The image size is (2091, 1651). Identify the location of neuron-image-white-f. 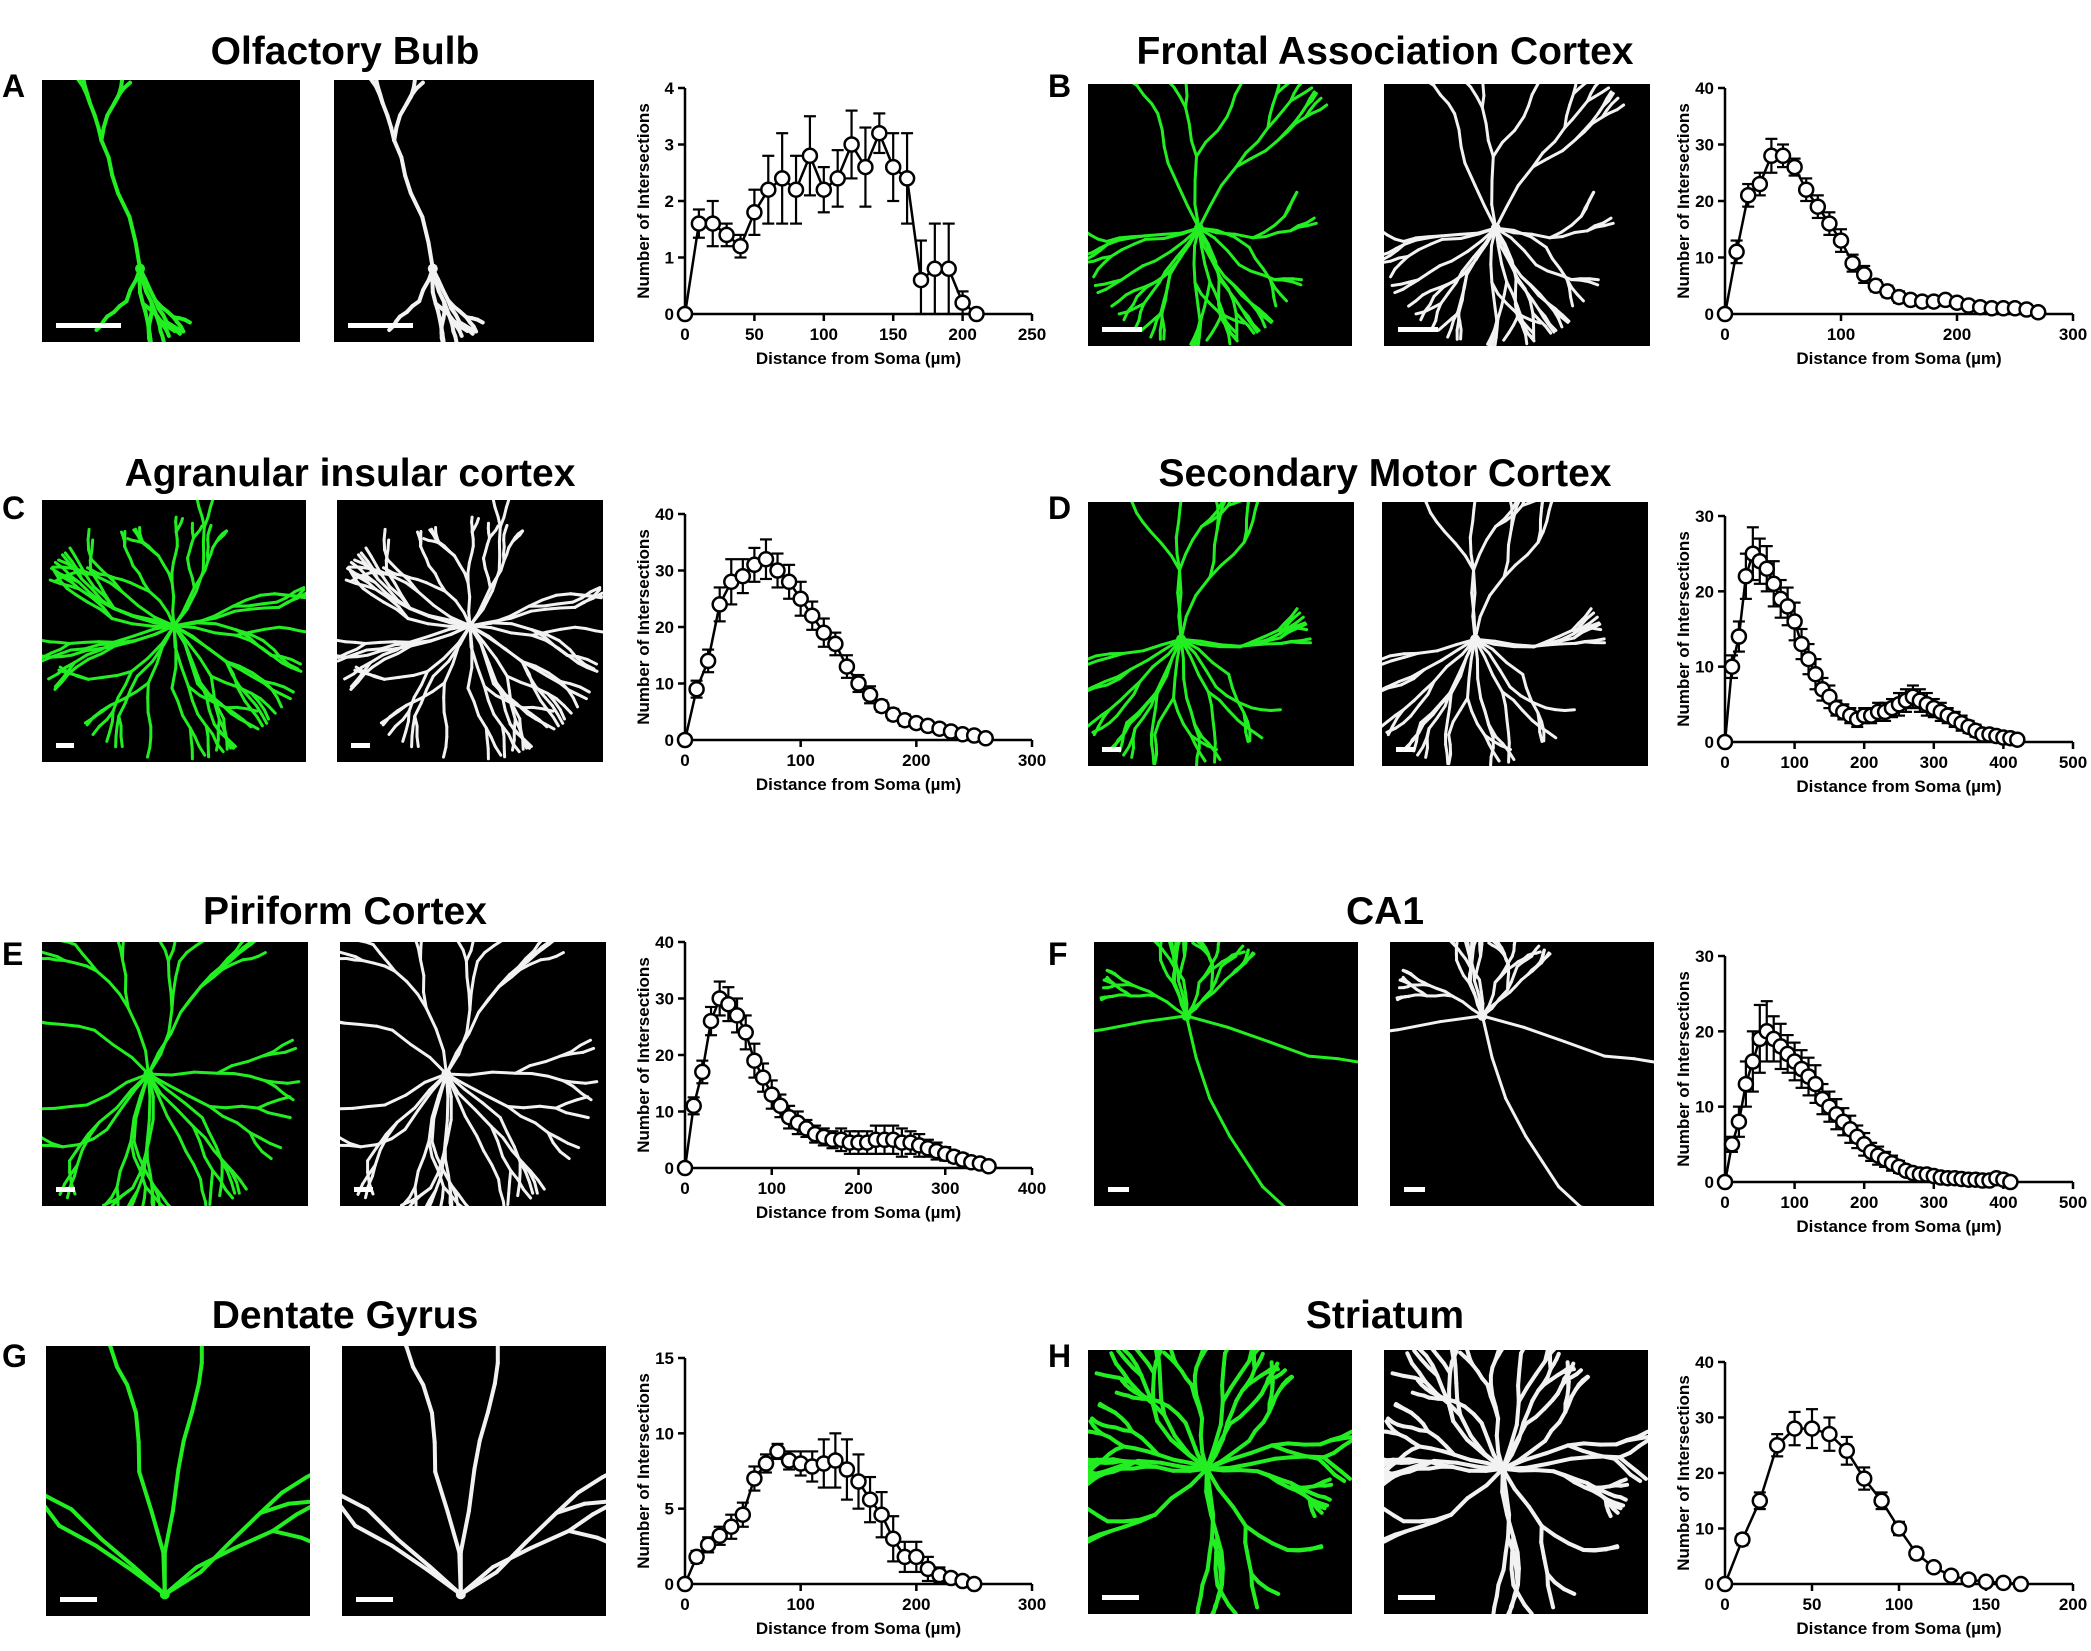
(1522, 1074).